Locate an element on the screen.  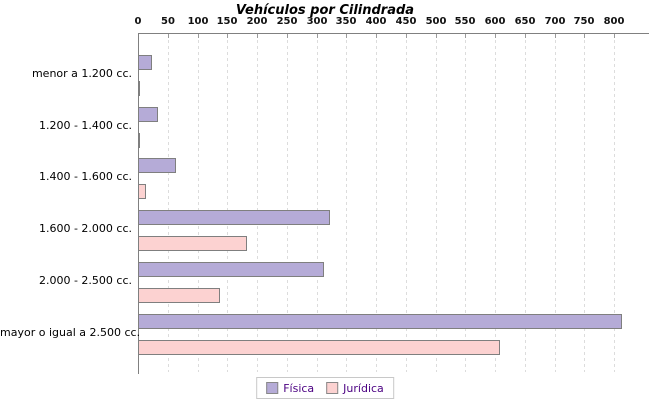
x-tick-label-400: 400 is located at coordinates (376, 21).